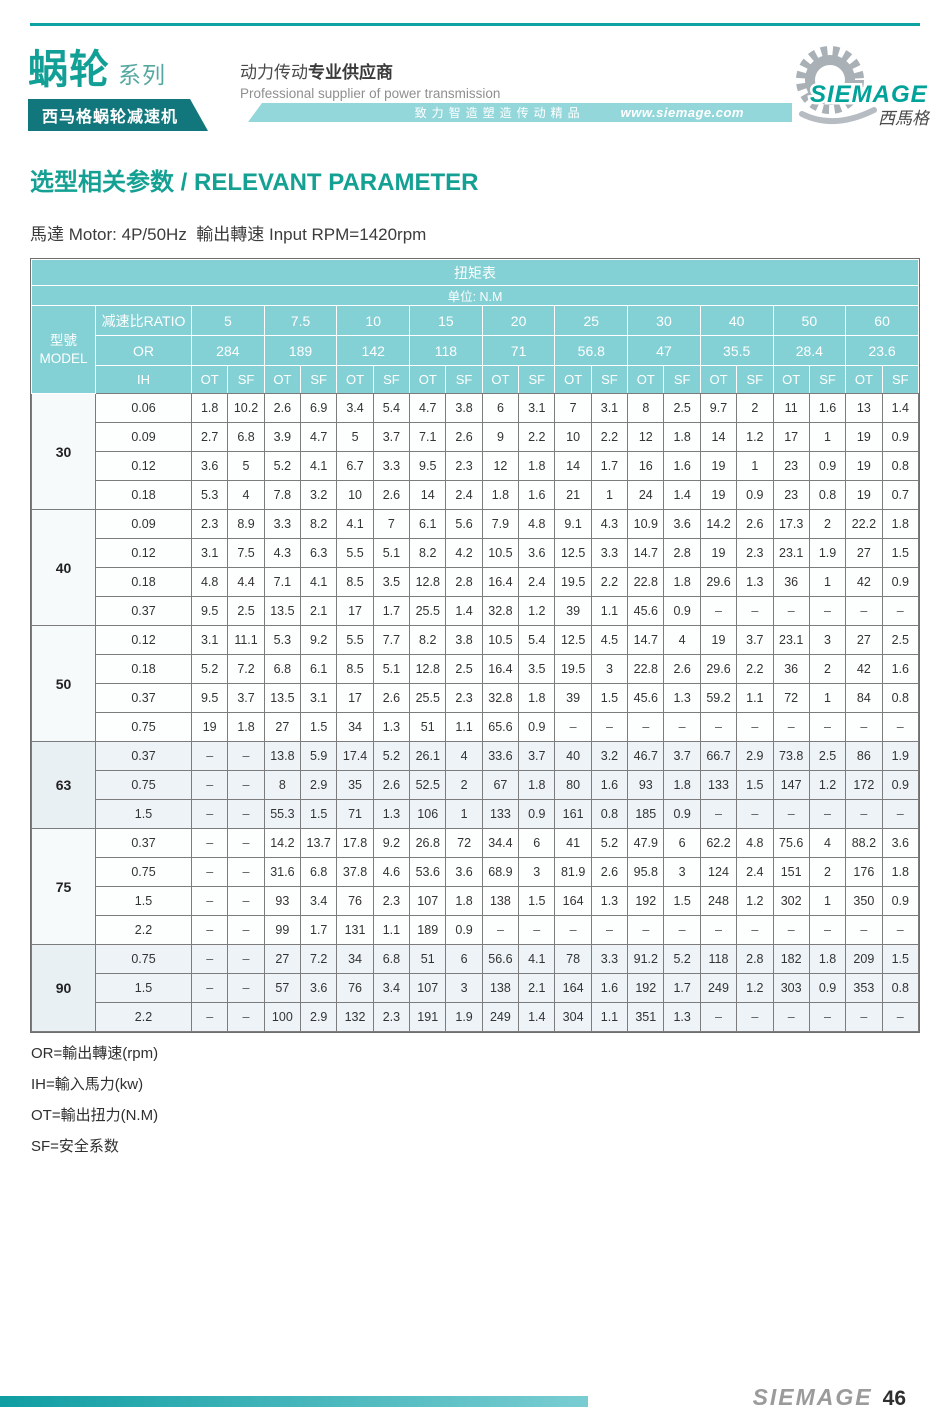 This screenshot has width=950, height=1425. I want to click on data-cell: 191, so click(428, 1017).